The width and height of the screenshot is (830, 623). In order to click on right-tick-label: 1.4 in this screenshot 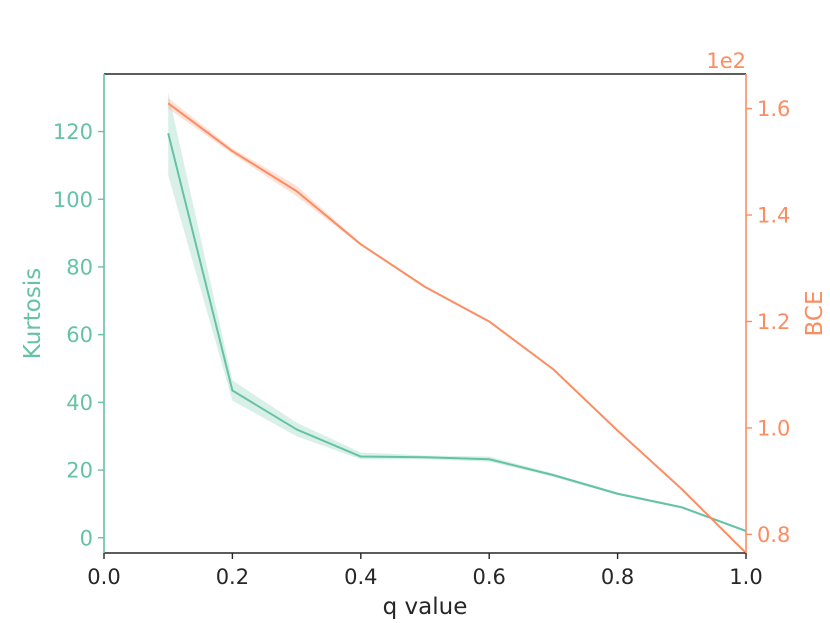, I will do `click(773, 216)`.